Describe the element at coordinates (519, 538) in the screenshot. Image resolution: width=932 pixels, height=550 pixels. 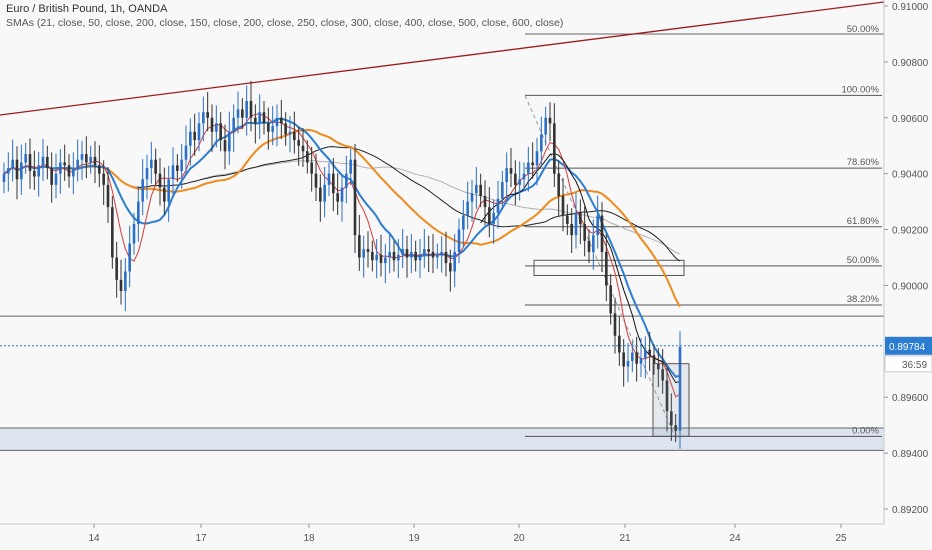
I see `time-tick-label: 20` at that location.